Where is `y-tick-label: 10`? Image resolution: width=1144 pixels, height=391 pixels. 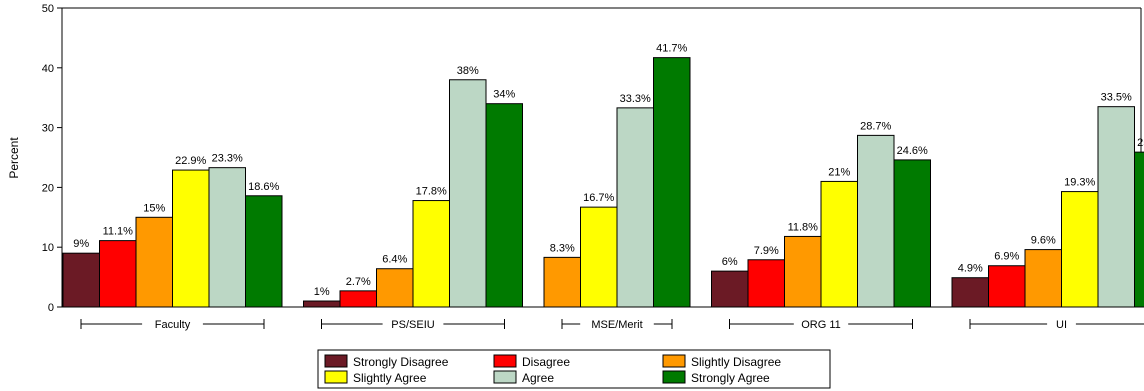 y-tick-label: 10 is located at coordinates (48, 248).